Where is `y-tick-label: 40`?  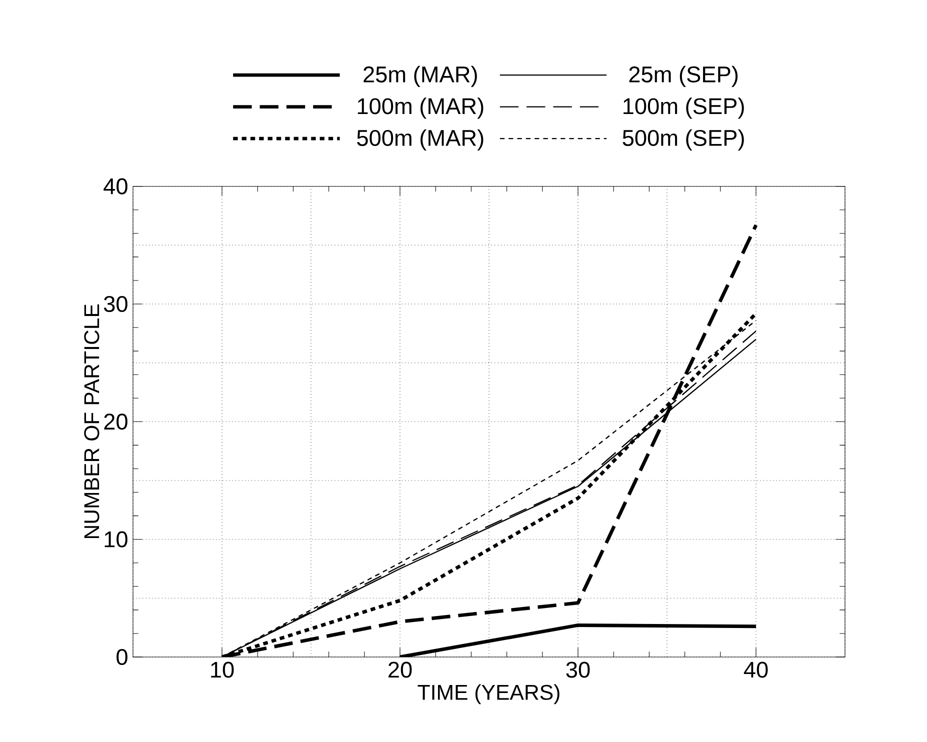
y-tick-label: 40 is located at coordinates (116, 186).